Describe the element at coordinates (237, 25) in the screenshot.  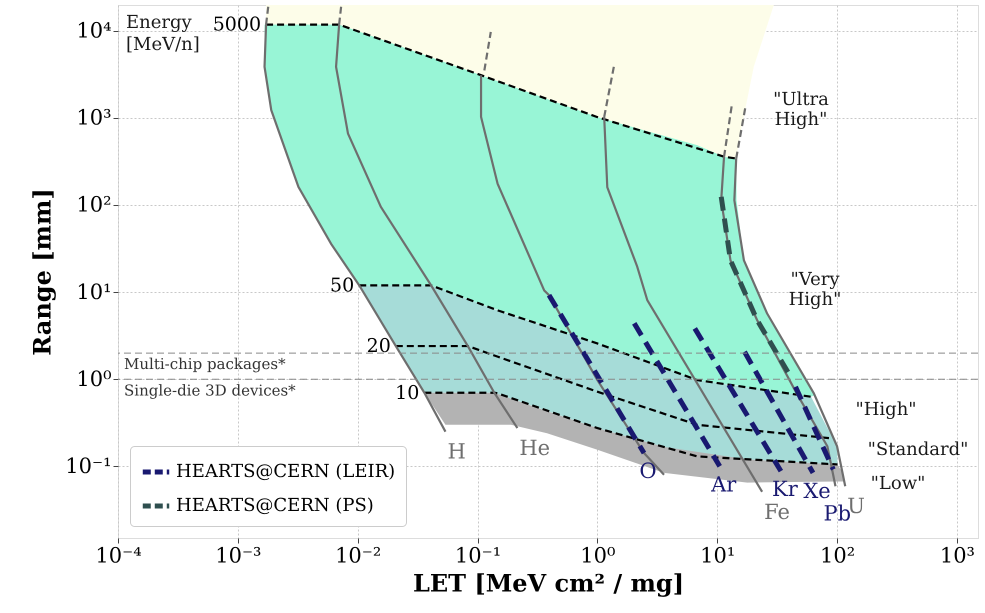
I see `series-label: 5000` at that location.